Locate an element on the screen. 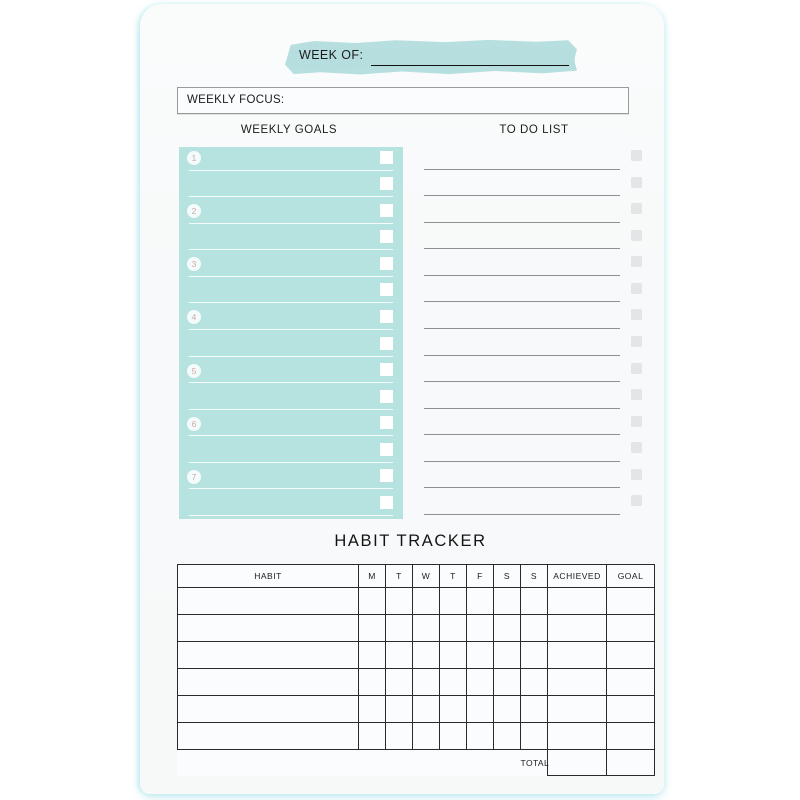  weekly-focus-box: WEEKLY FOCUS: is located at coordinates (403, 100).